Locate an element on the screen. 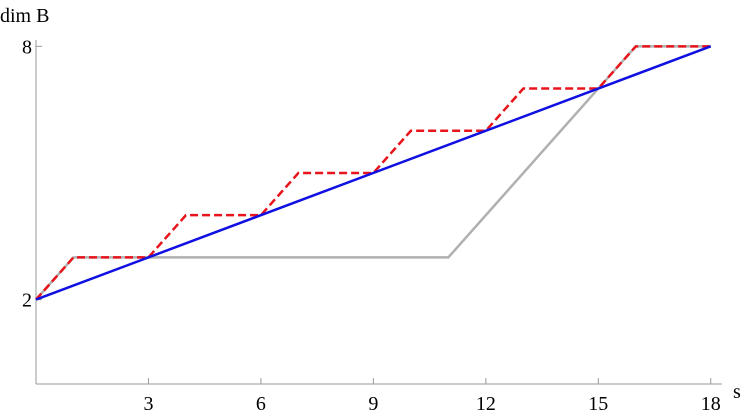 The height and width of the screenshot is (416, 747). y-axis-label: dim B is located at coordinates (24, 16).